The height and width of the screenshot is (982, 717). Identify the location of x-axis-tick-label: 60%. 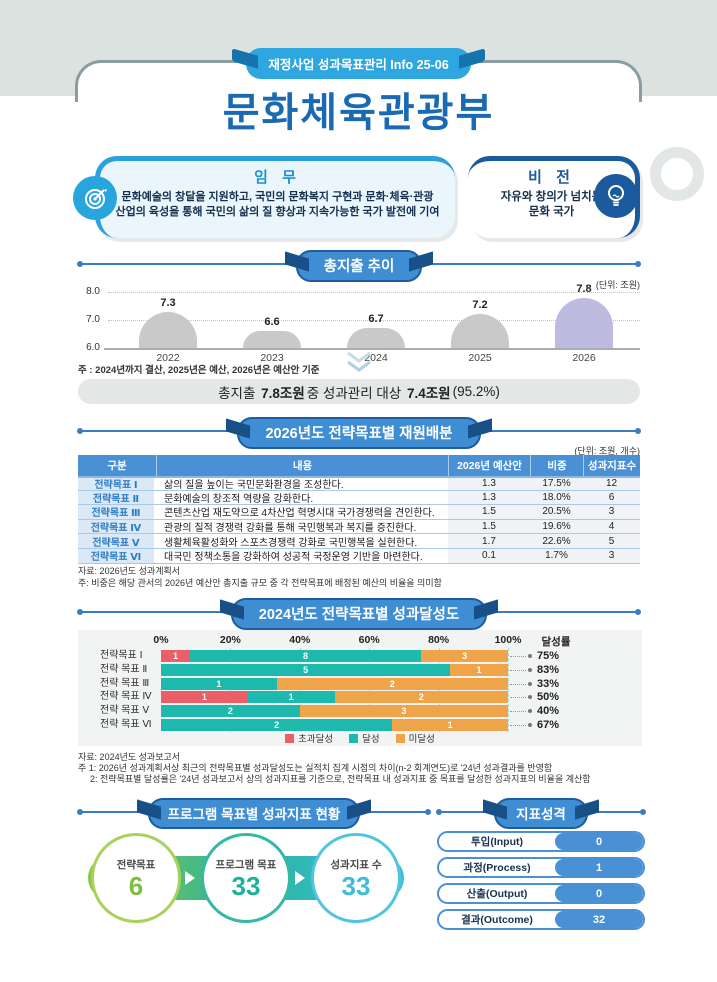
(369, 640).